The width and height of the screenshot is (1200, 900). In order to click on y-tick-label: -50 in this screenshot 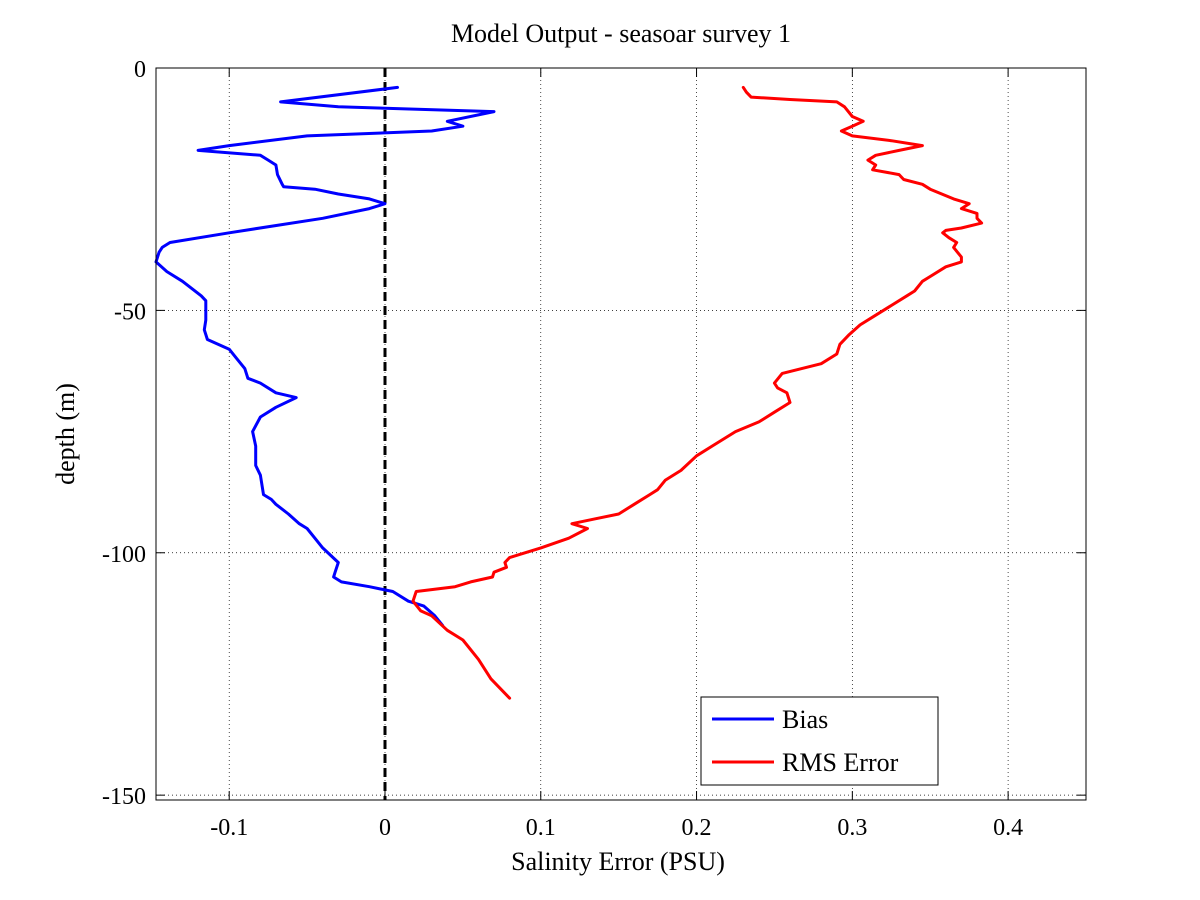, I will do `click(130, 312)`.